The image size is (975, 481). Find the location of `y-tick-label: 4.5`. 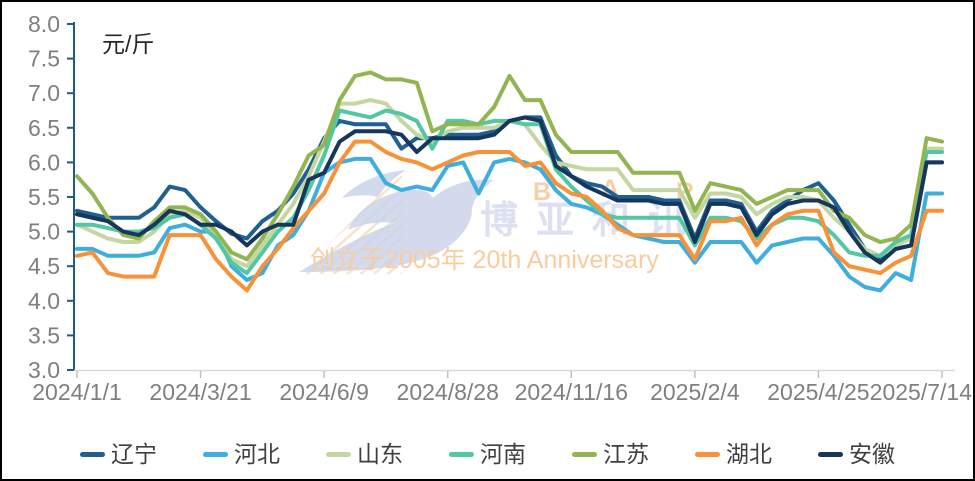

y-tick-label: 4.5 is located at coordinates (44, 266).